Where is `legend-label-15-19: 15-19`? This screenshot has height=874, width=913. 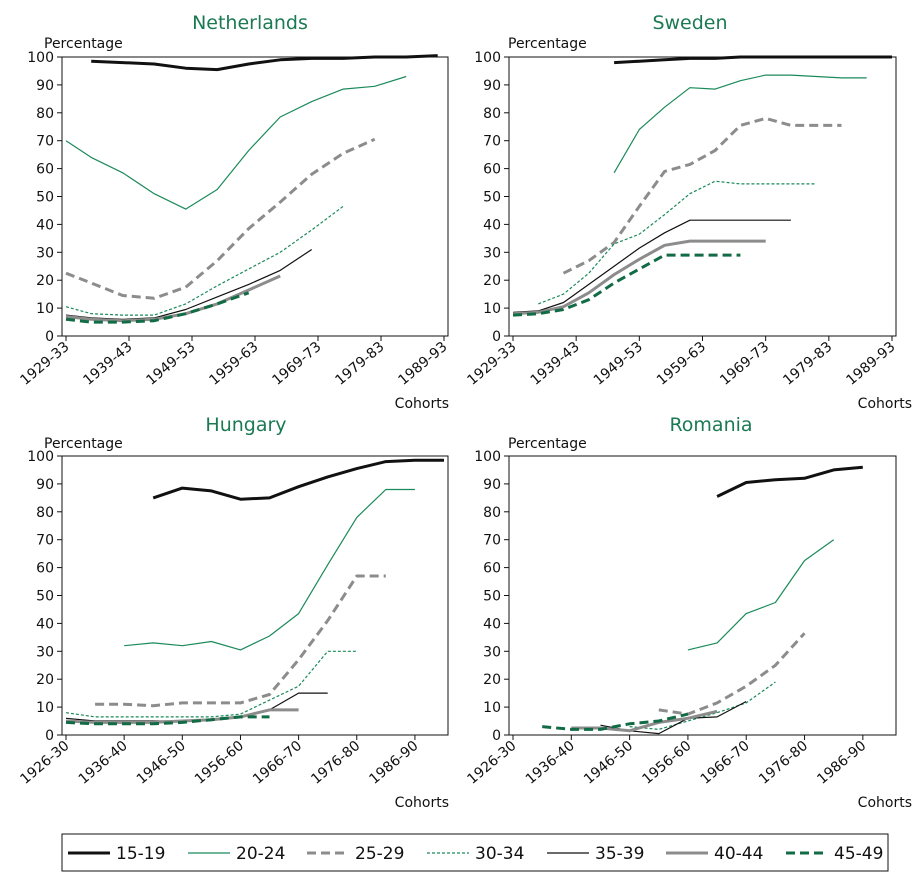 legend-label-15-19: 15-19 is located at coordinates (140, 854).